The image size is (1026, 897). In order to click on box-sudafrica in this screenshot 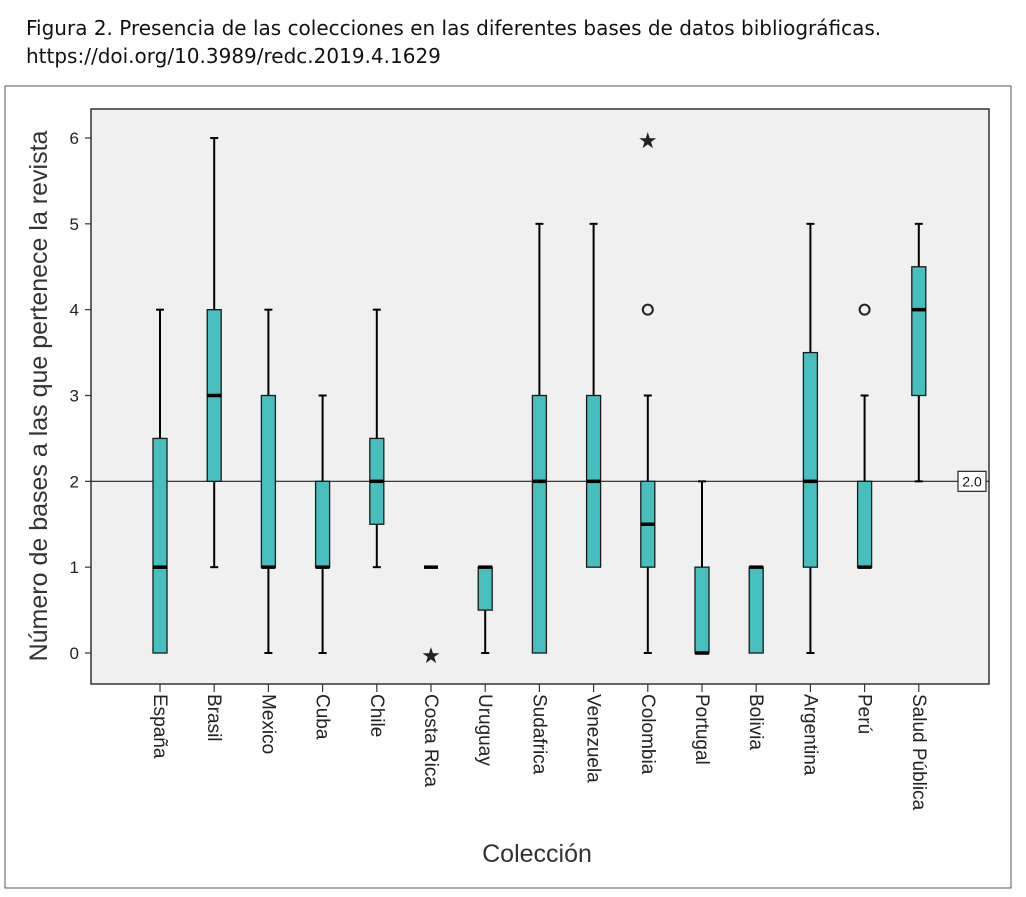, I will do `click(539, 438)`.